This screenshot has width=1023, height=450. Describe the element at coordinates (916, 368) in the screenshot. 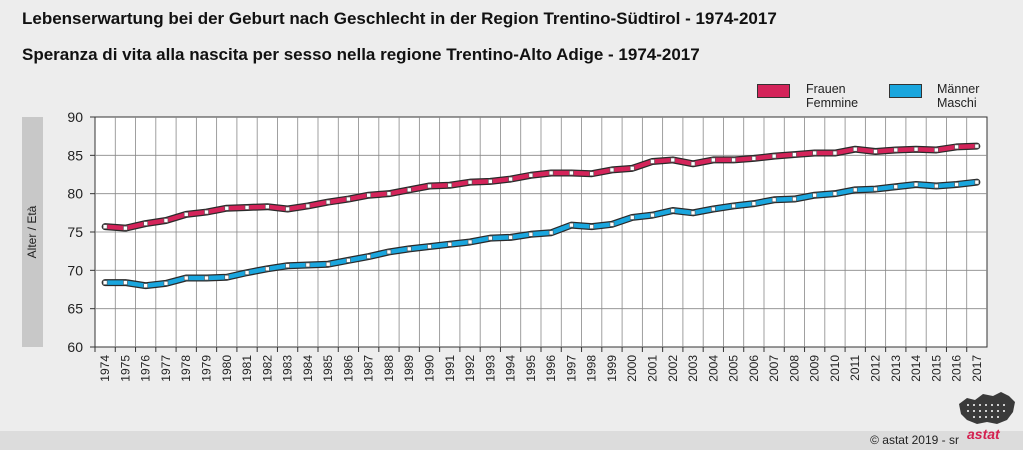

I see `x-tick-label: 2014` at that location.